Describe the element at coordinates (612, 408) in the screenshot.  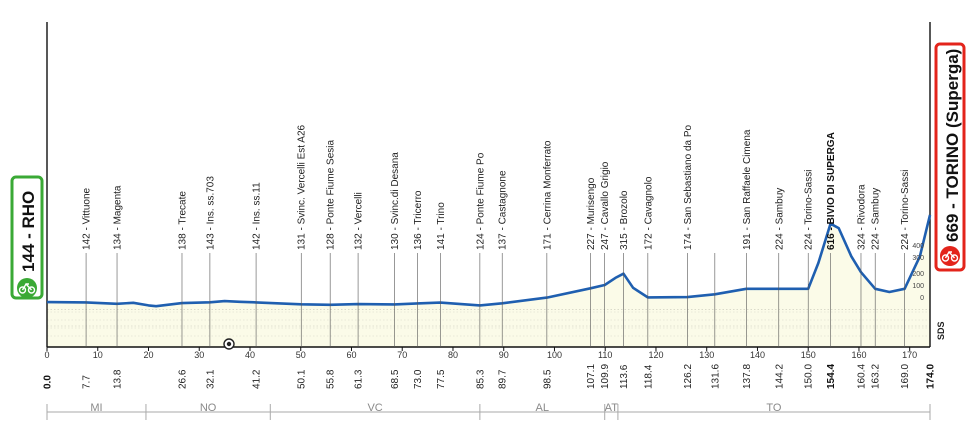
I see `region-label: AT` at that location.